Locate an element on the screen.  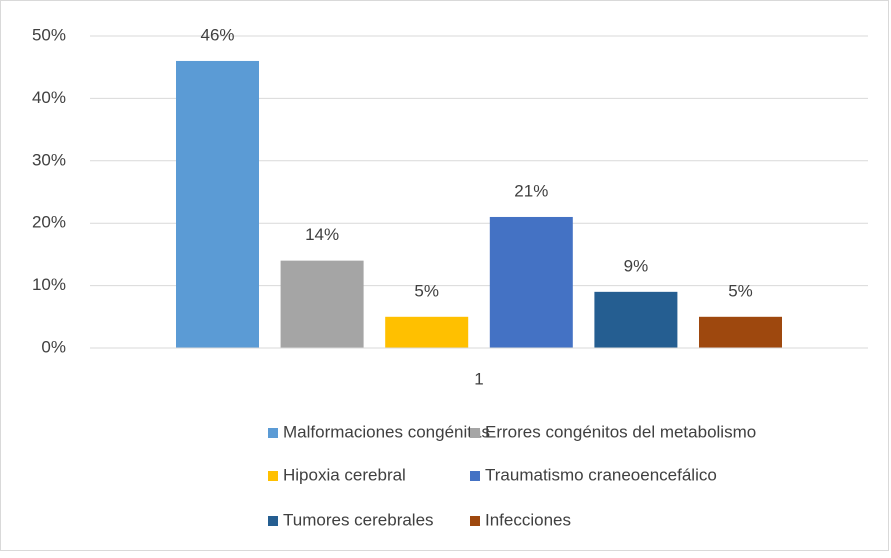
legend-label: Malformaciones congénitas is located at coordinates (386, 431).